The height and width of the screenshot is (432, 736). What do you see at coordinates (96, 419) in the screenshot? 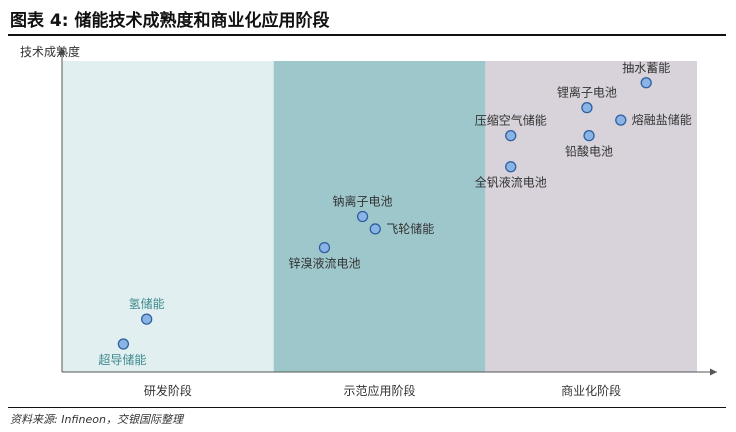
I see `source-note: 资料来源: Infineon，交银国际整理` at bounding box center [96, 419].